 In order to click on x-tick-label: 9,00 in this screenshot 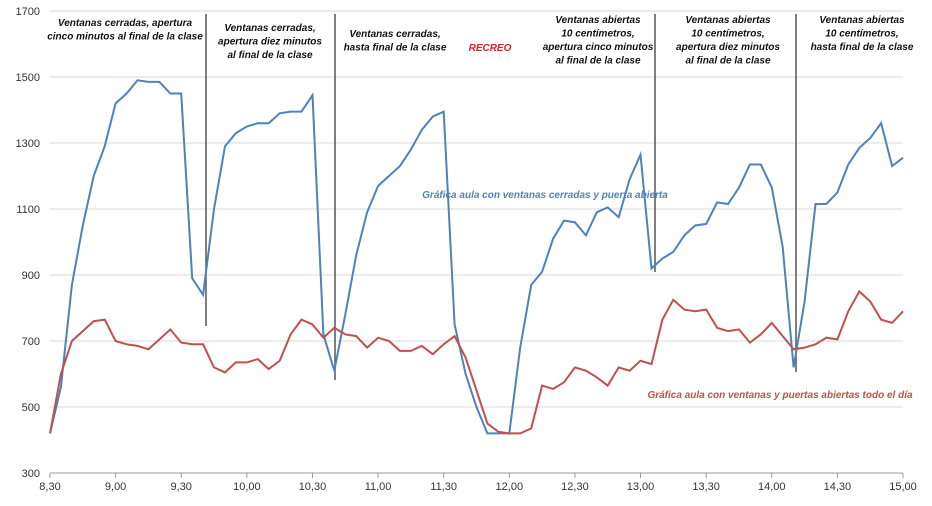, I will do `click(115, 487)`.